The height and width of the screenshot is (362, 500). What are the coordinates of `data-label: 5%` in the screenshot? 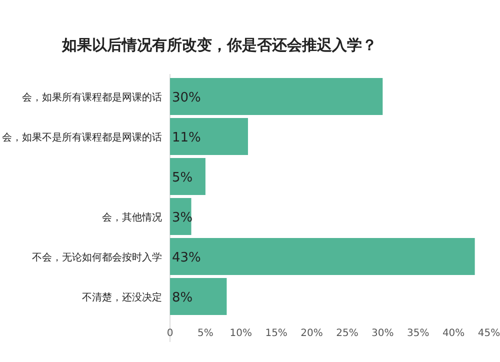 It's located at (182, 178).